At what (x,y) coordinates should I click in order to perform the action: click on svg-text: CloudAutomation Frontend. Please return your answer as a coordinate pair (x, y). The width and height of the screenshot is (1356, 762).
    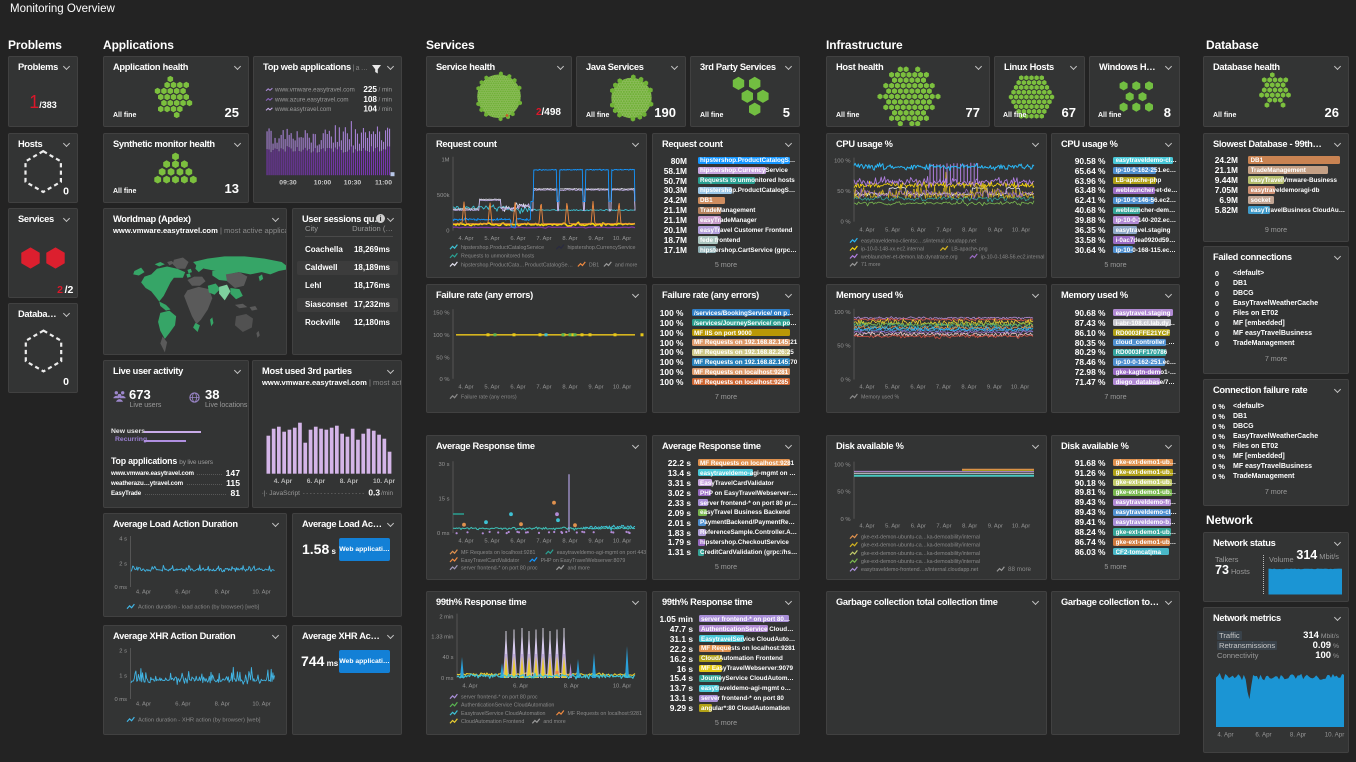
    Looking at the image, I should click on (492, 722).